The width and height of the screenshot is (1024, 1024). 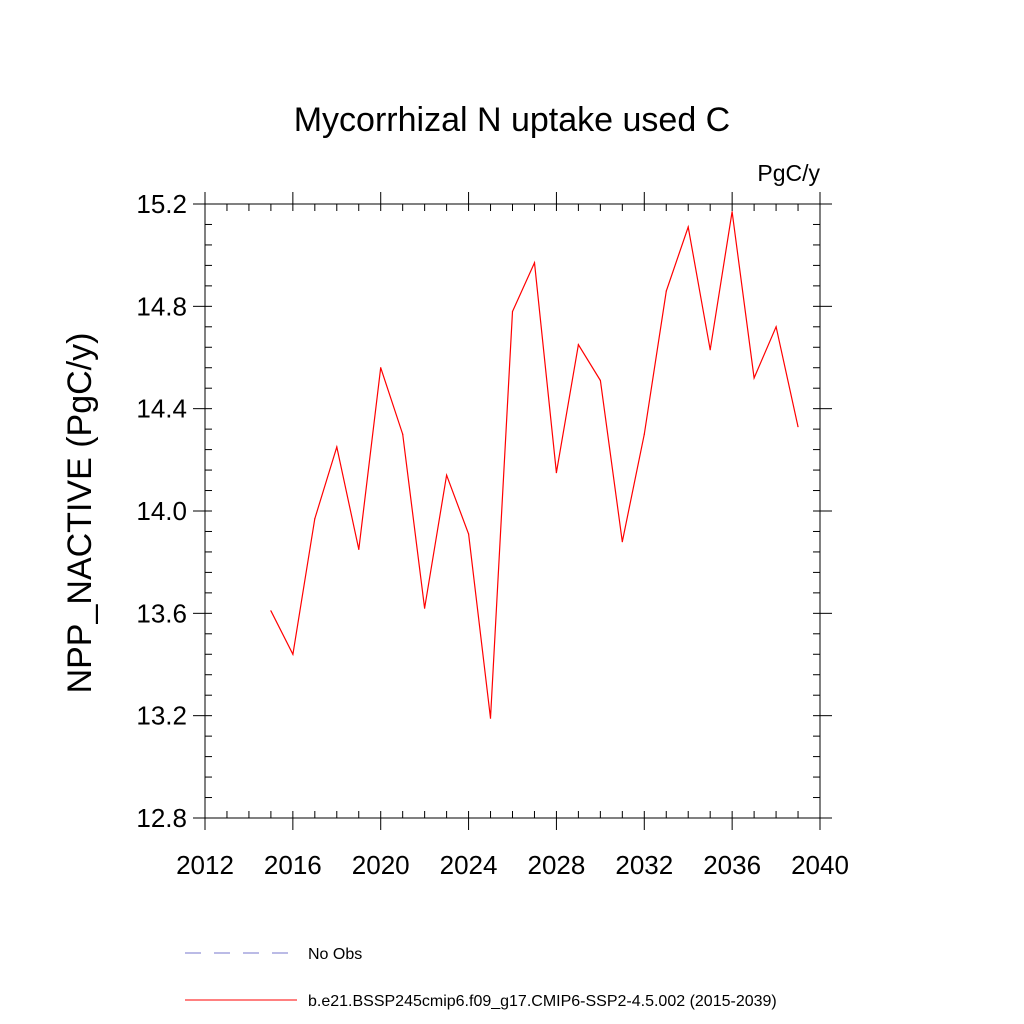 I want to click on y-tick-label: 13.2, so click(x=161, y=716).